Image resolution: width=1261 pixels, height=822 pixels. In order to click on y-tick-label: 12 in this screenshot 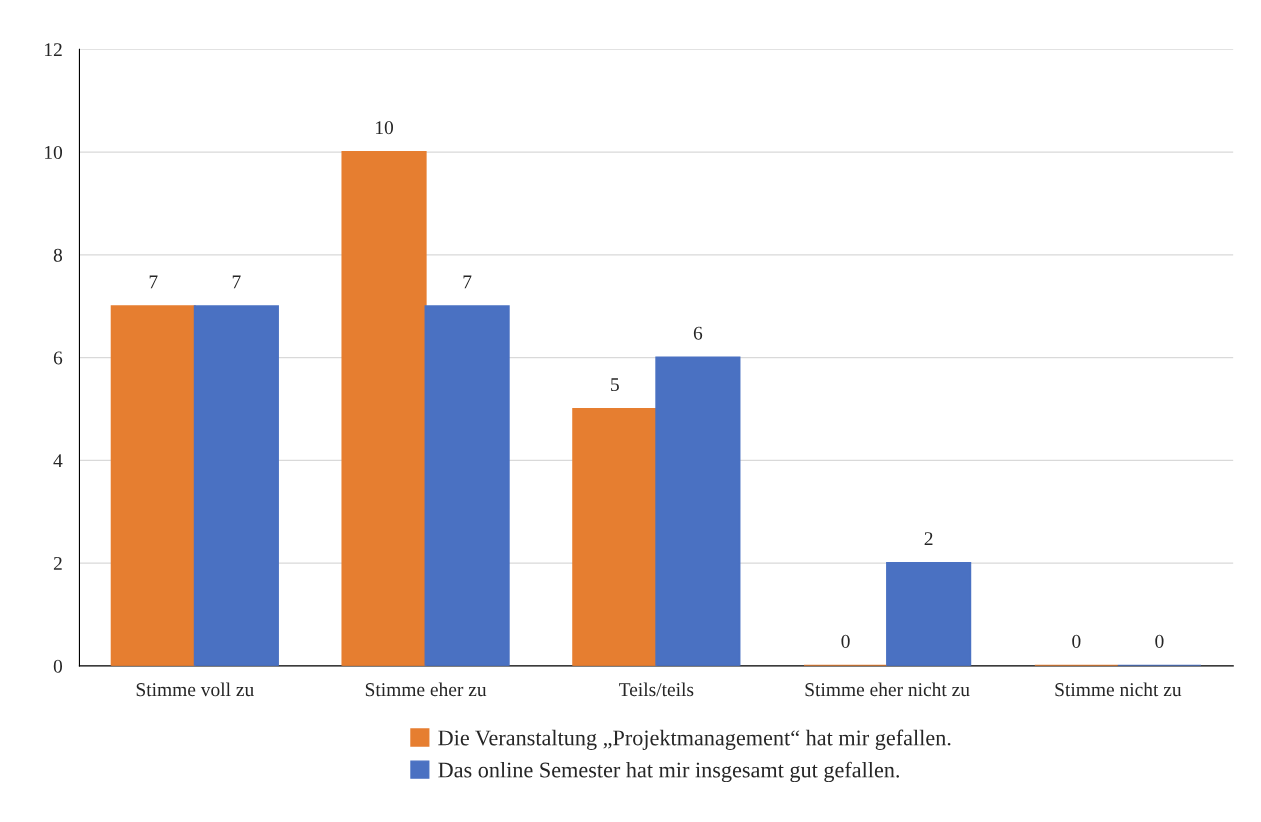, I will do `click(53, 50)`.